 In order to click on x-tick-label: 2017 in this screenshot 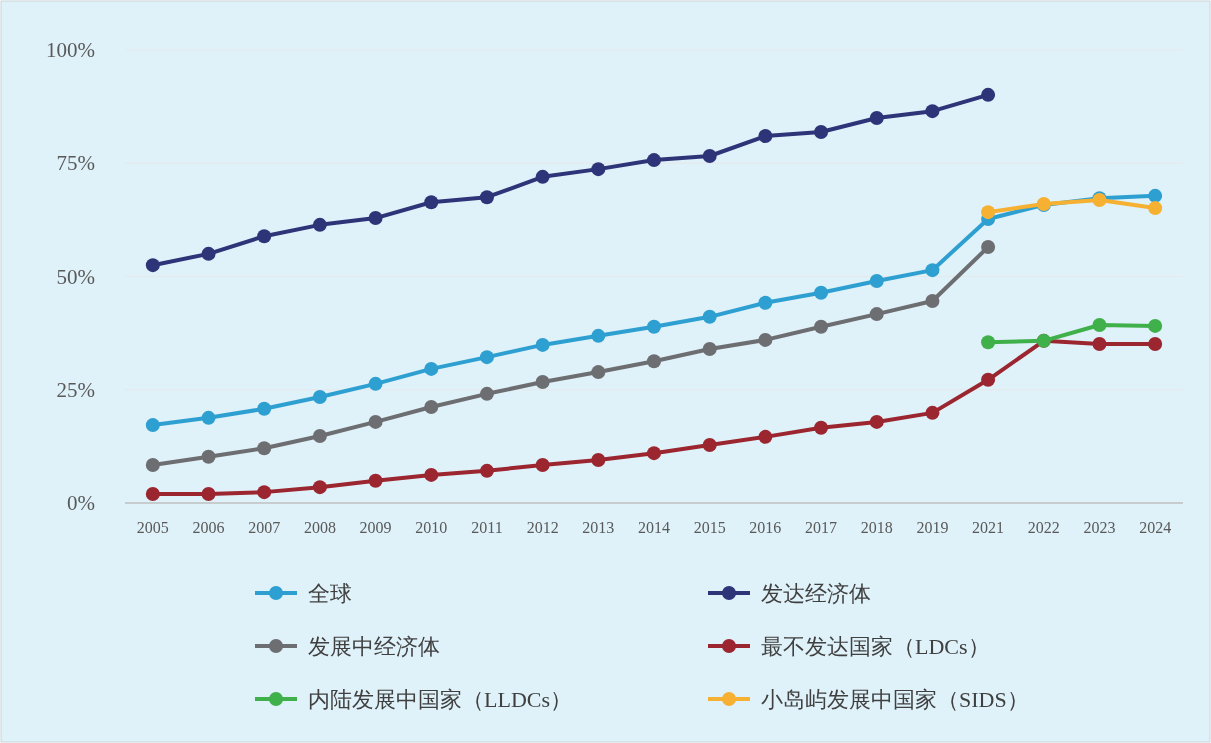, I will do `click(821, 527)`.